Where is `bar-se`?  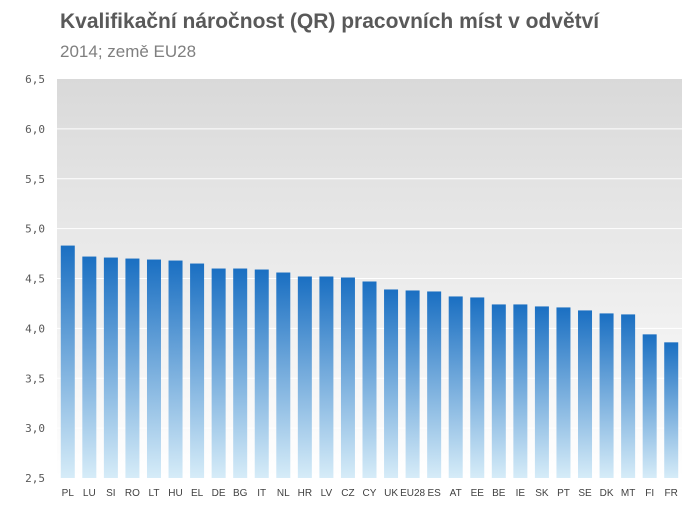 bar-se is located at coordinates (585, 394).